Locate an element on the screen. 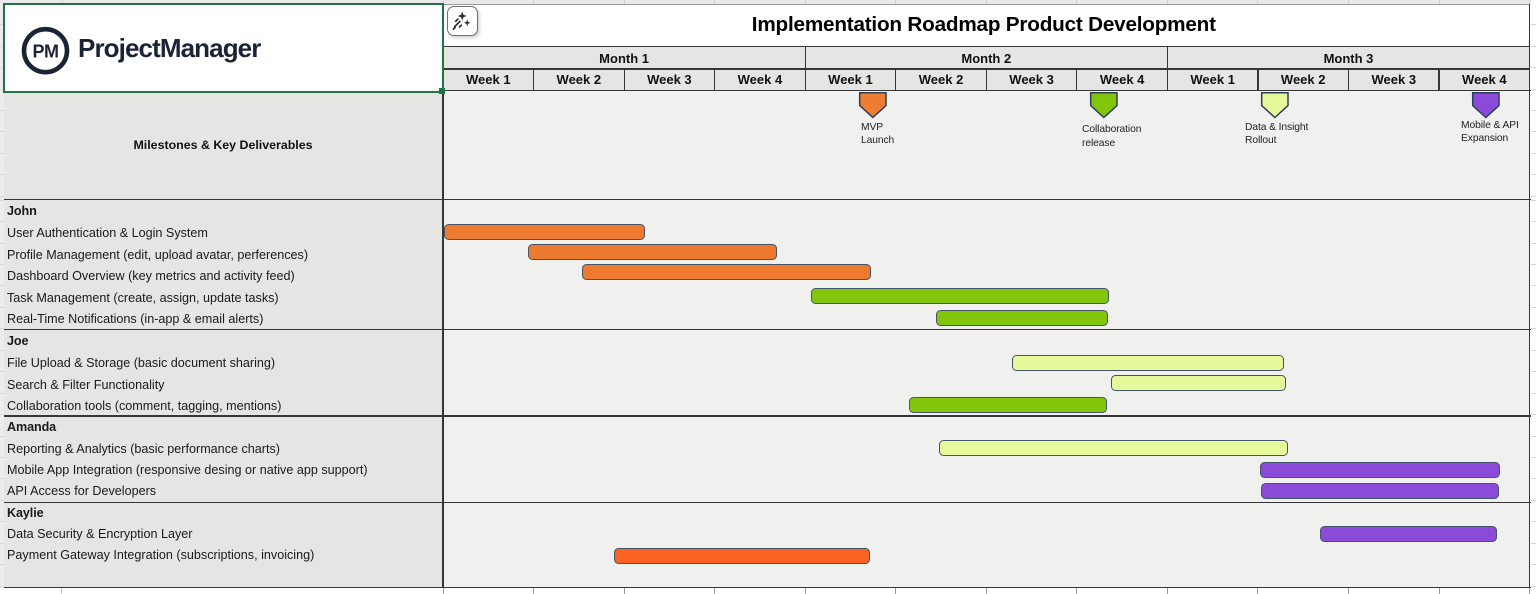 This screenshot has width=1536, height=594. svg-text: PM is located at coordinates (46, 51).